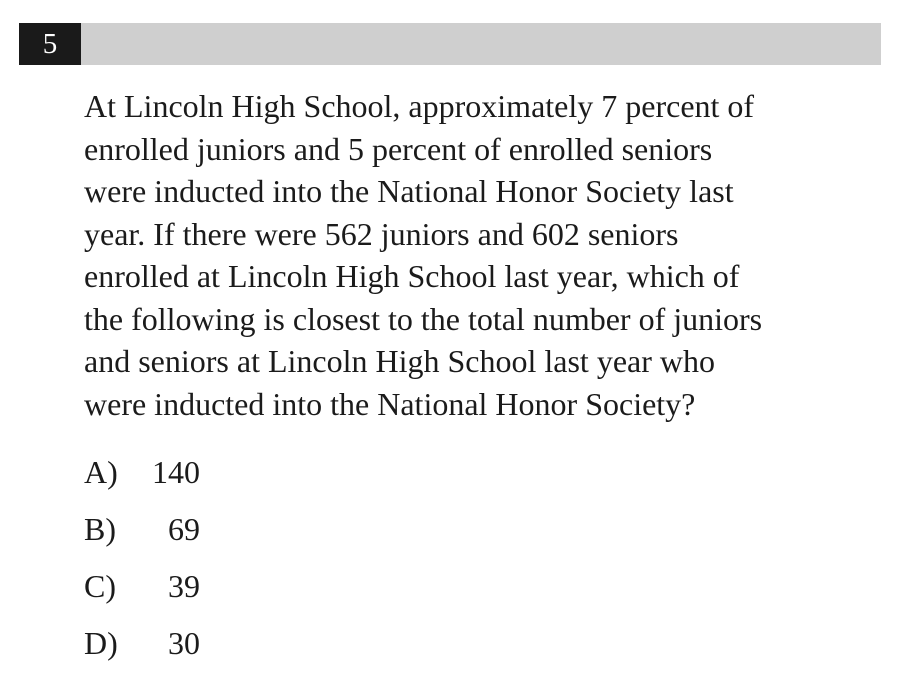 The width and height of the screenshot is (902, 678). I want to click on choice-value: 39, so click(184, 586).